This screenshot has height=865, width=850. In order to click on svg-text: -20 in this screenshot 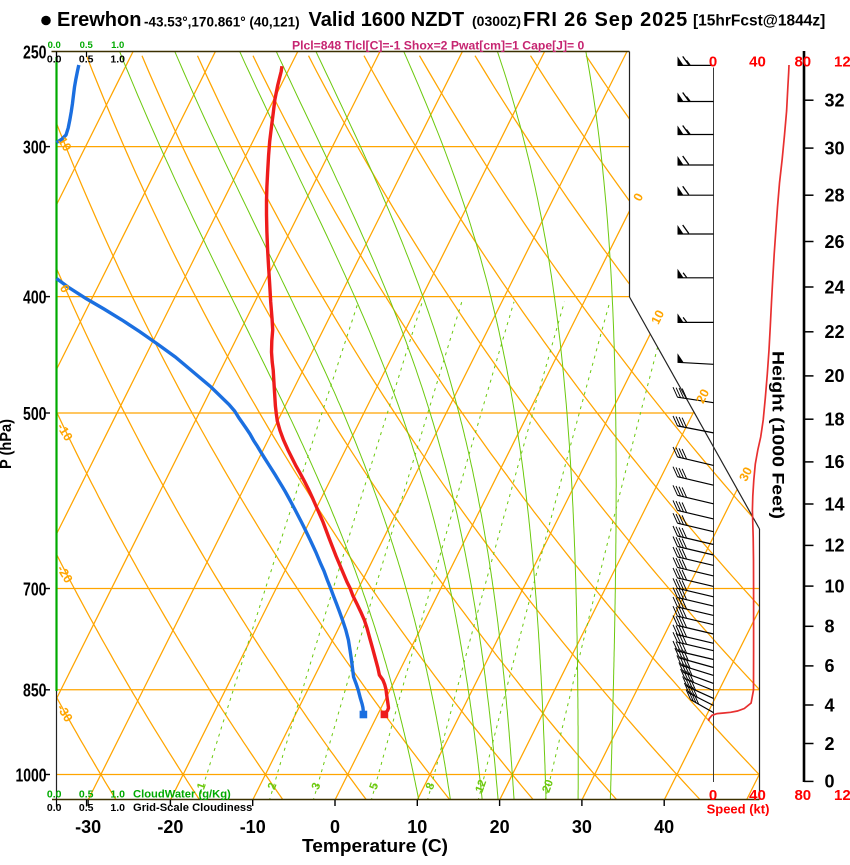, I will do `click(170, 827)`.